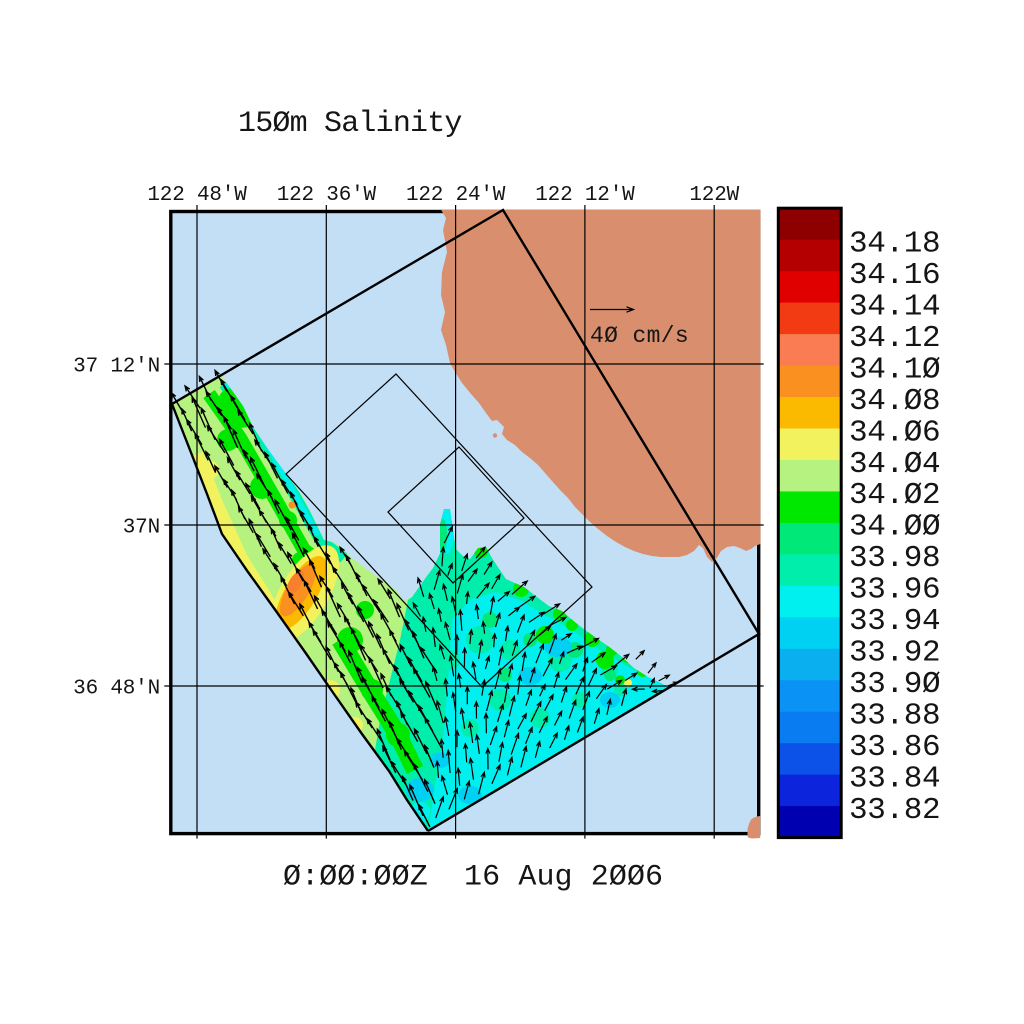 This screenshot has height=1024, width=1024. I want to click on svg-text: 34.Ø4, so click(894, 464).